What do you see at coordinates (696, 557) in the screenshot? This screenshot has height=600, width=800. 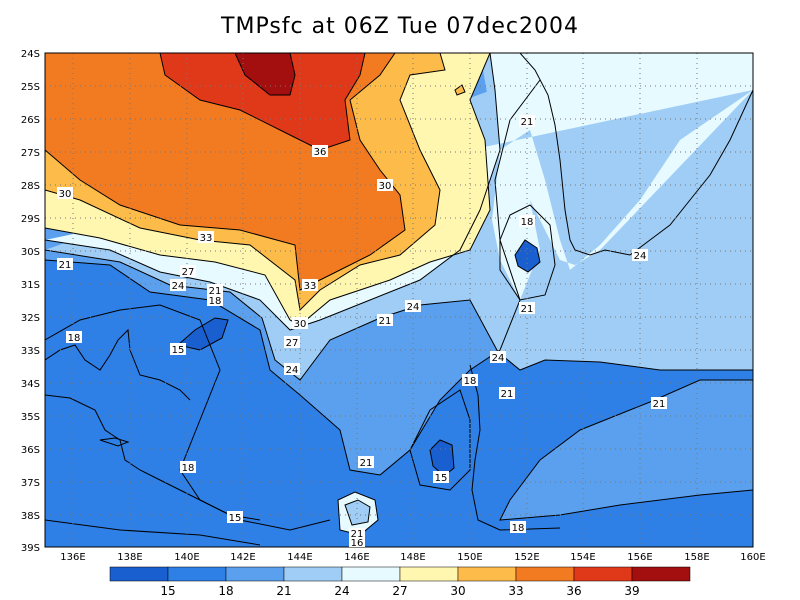 I see `lon-tick: 158E` at bounding box center [696, 557].